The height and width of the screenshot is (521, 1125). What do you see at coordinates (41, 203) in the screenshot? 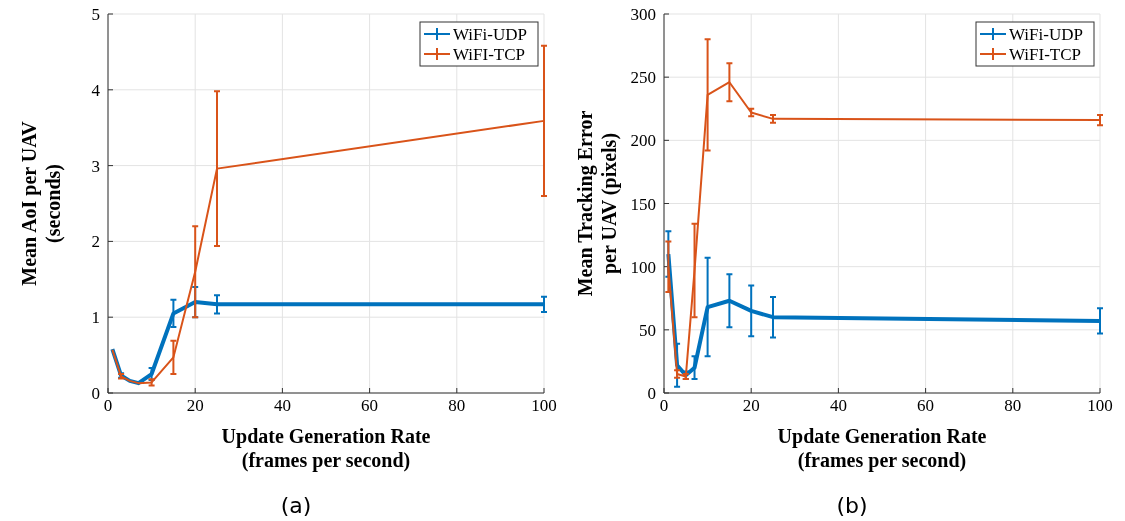
I see `y-axis-title: Mean AoI per UAV (seconds)` at bounding box center [41, 203].